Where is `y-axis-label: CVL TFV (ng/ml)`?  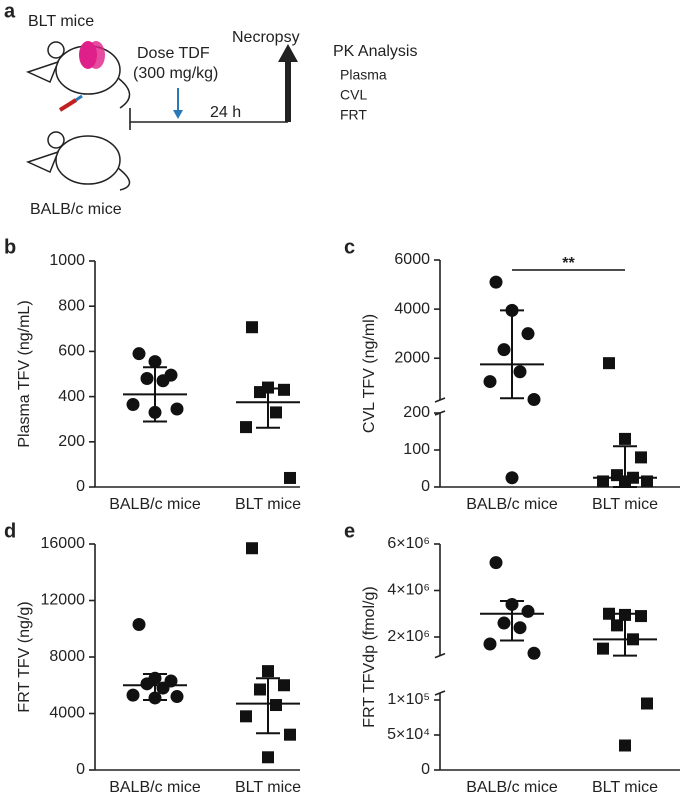 y-axis-label: CVL TFV (ng/ml) is located at coordinates (369, 373).